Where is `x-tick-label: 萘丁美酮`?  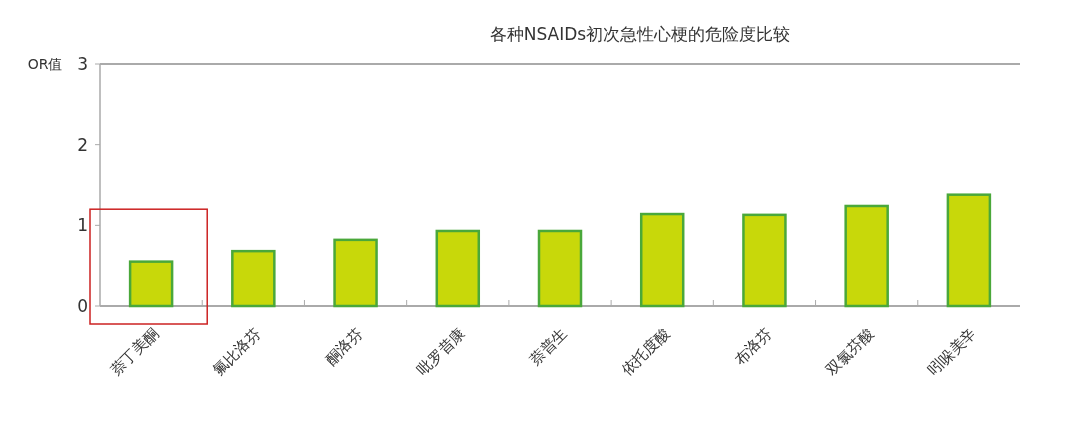 x-tick-label: 萘丁美酮 is located at coordinates (134, 352).